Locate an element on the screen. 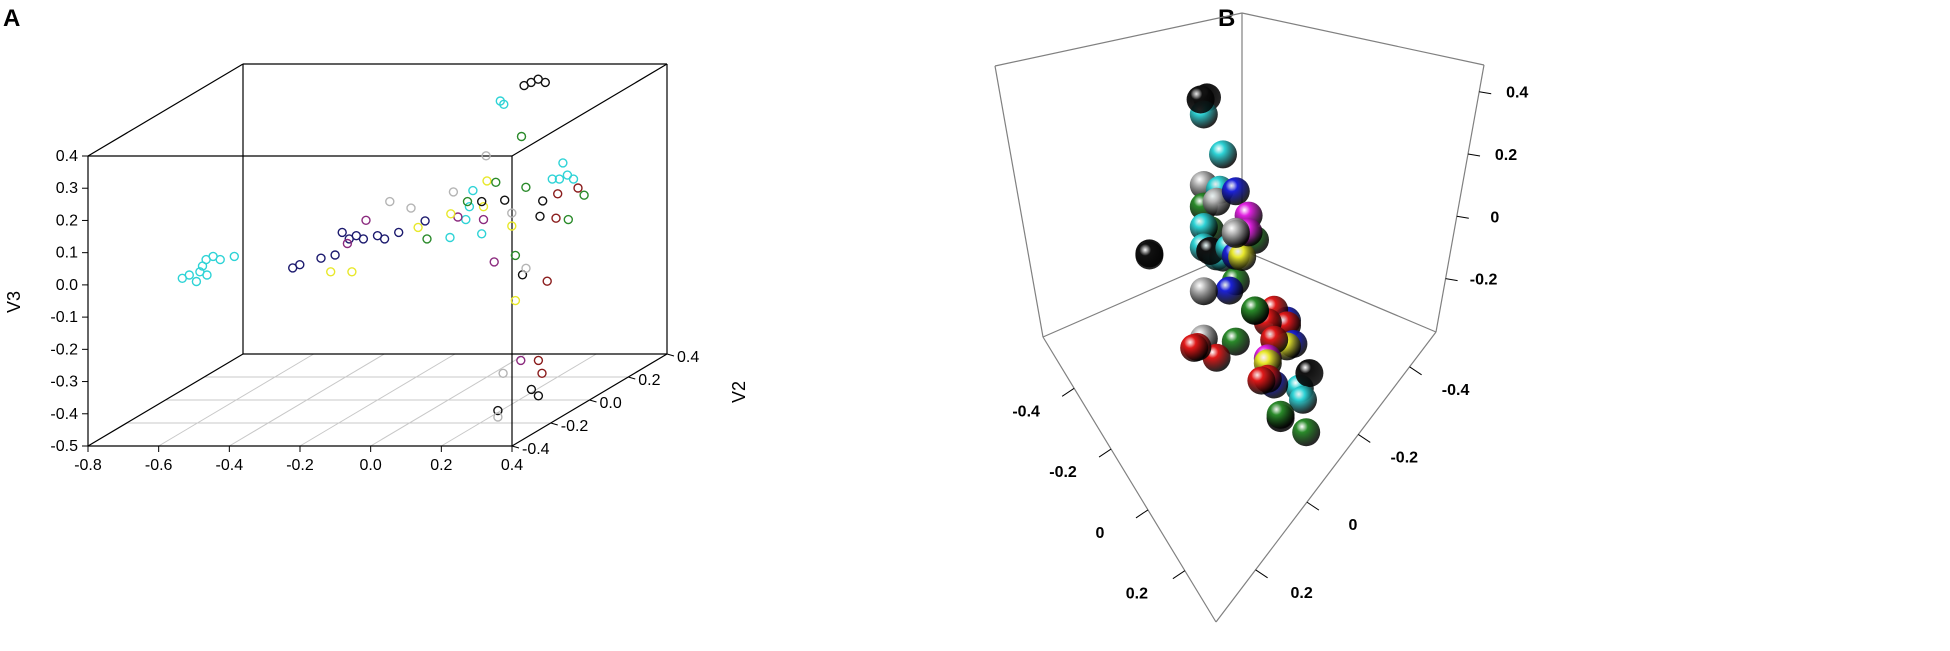 The width and height of the screenshot is (1950, 651). panel-b-points is located at coordinates (1229, 265).